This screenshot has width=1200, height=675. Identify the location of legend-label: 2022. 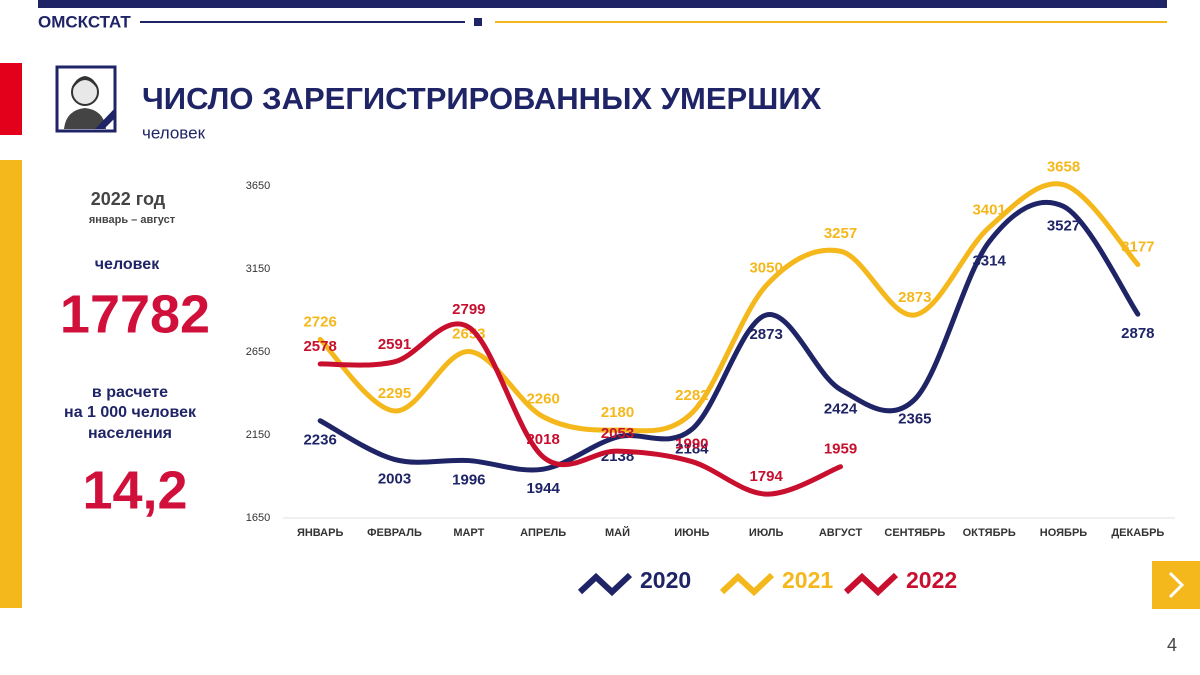
(931, 580).